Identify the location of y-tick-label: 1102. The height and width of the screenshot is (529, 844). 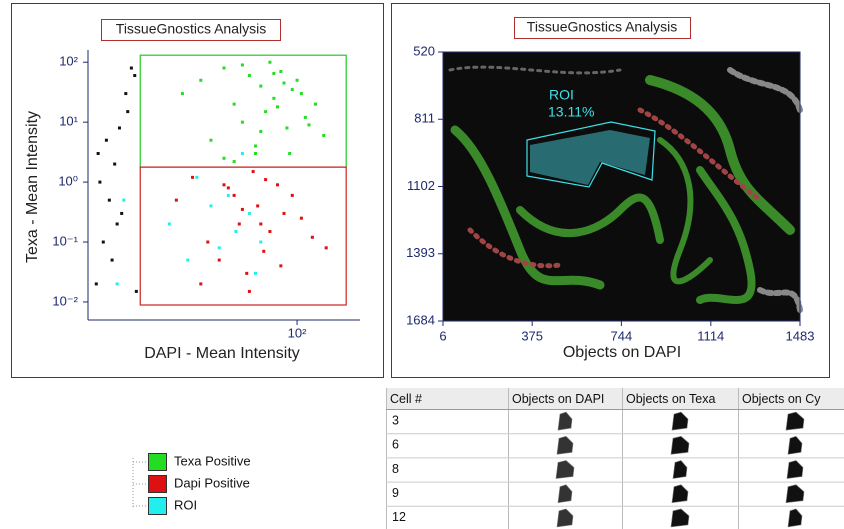
(421, 185).